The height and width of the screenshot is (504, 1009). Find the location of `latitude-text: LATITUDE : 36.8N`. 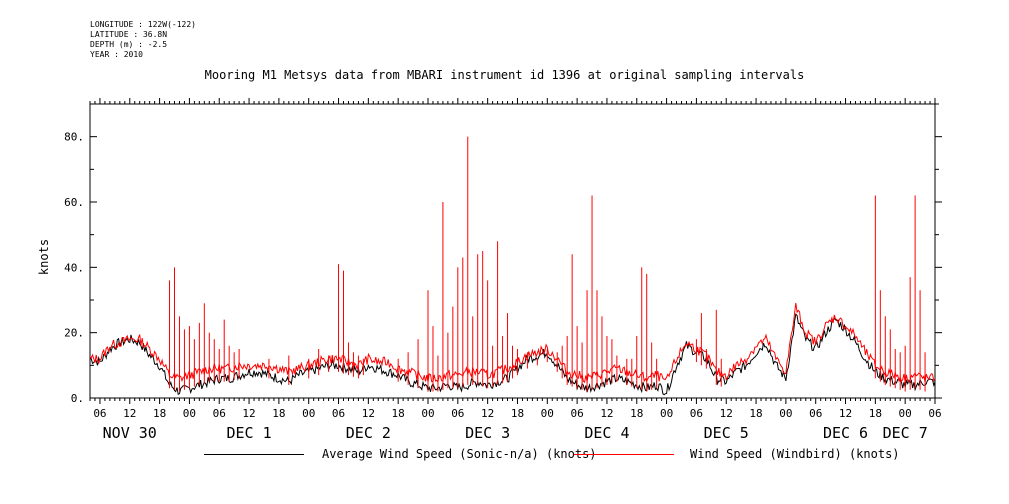

latitude-text: LATITUDE : 36.8N is located at coordinates (129, 34).